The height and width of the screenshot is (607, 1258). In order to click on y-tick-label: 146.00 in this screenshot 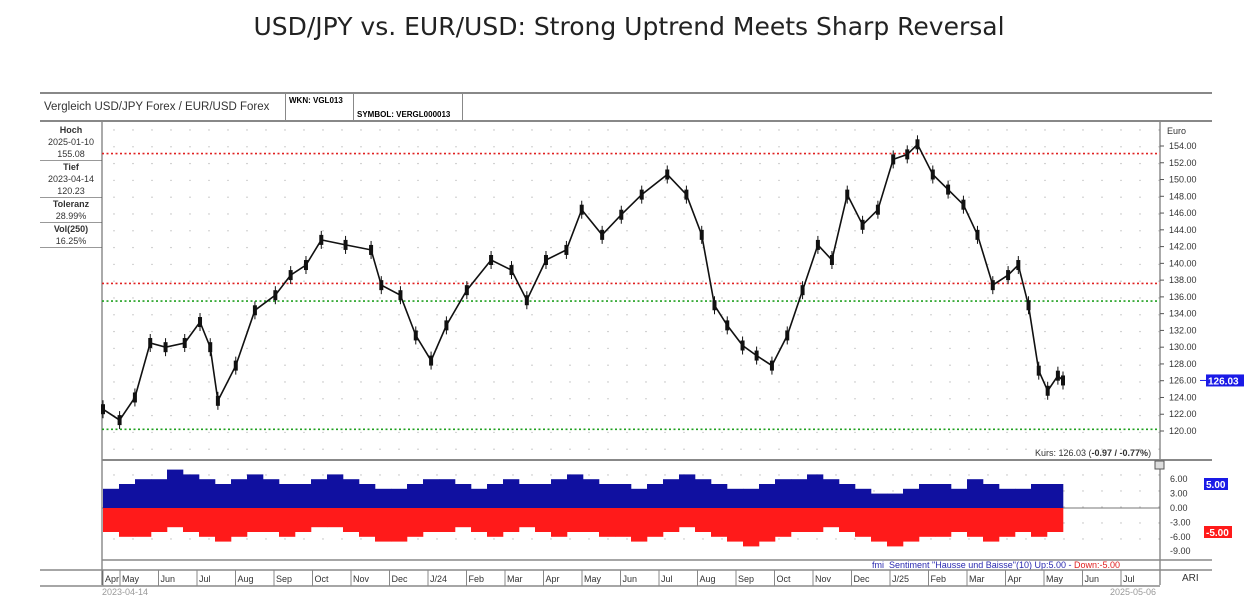, I will do `click(1183, 213)`.